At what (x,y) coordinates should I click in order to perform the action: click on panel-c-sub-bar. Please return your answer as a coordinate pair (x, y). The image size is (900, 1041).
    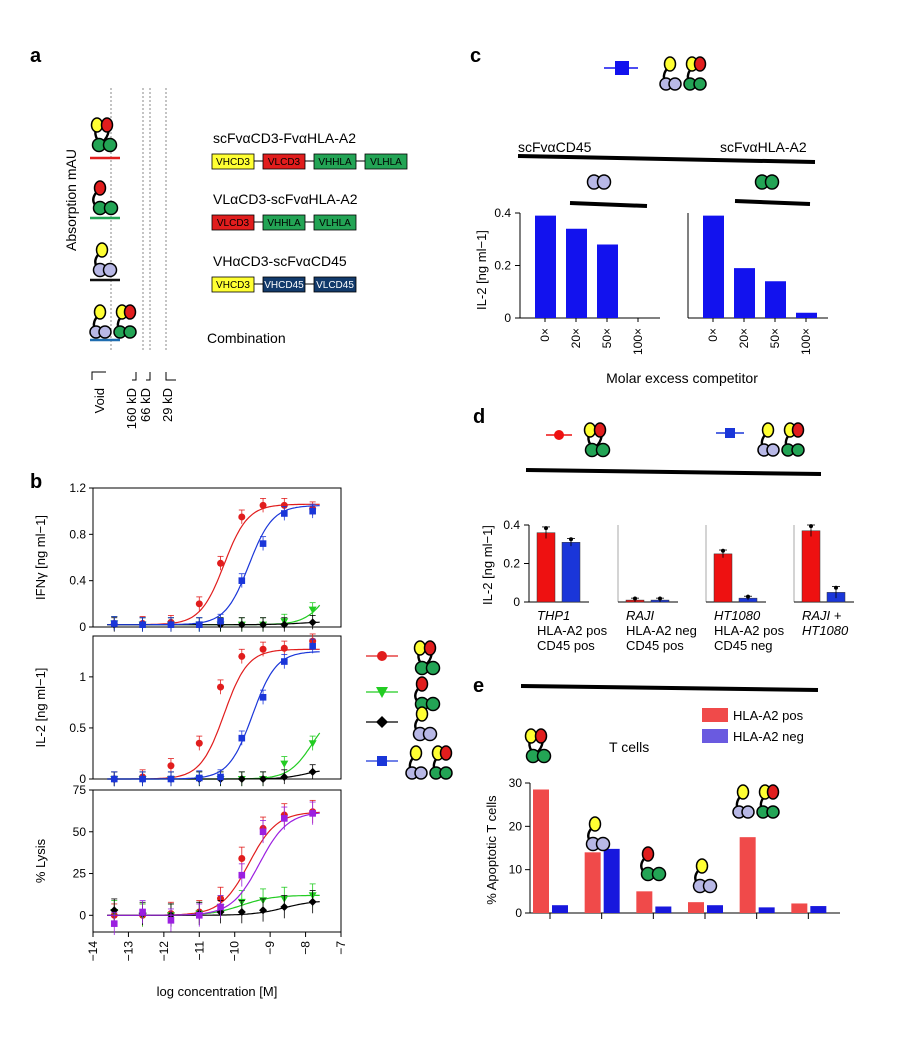
    Looking at the image, I should click on (608, 204).